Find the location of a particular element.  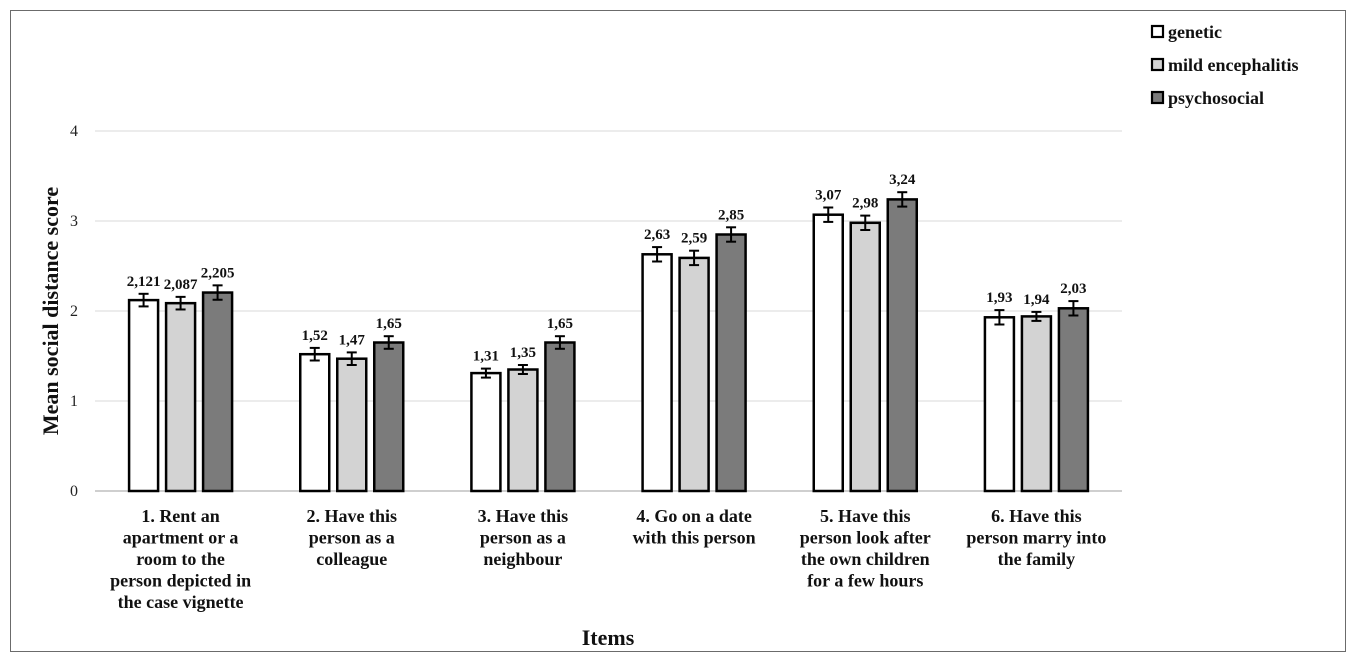

data-label: 2,98 is located at coordinates (865, 204).